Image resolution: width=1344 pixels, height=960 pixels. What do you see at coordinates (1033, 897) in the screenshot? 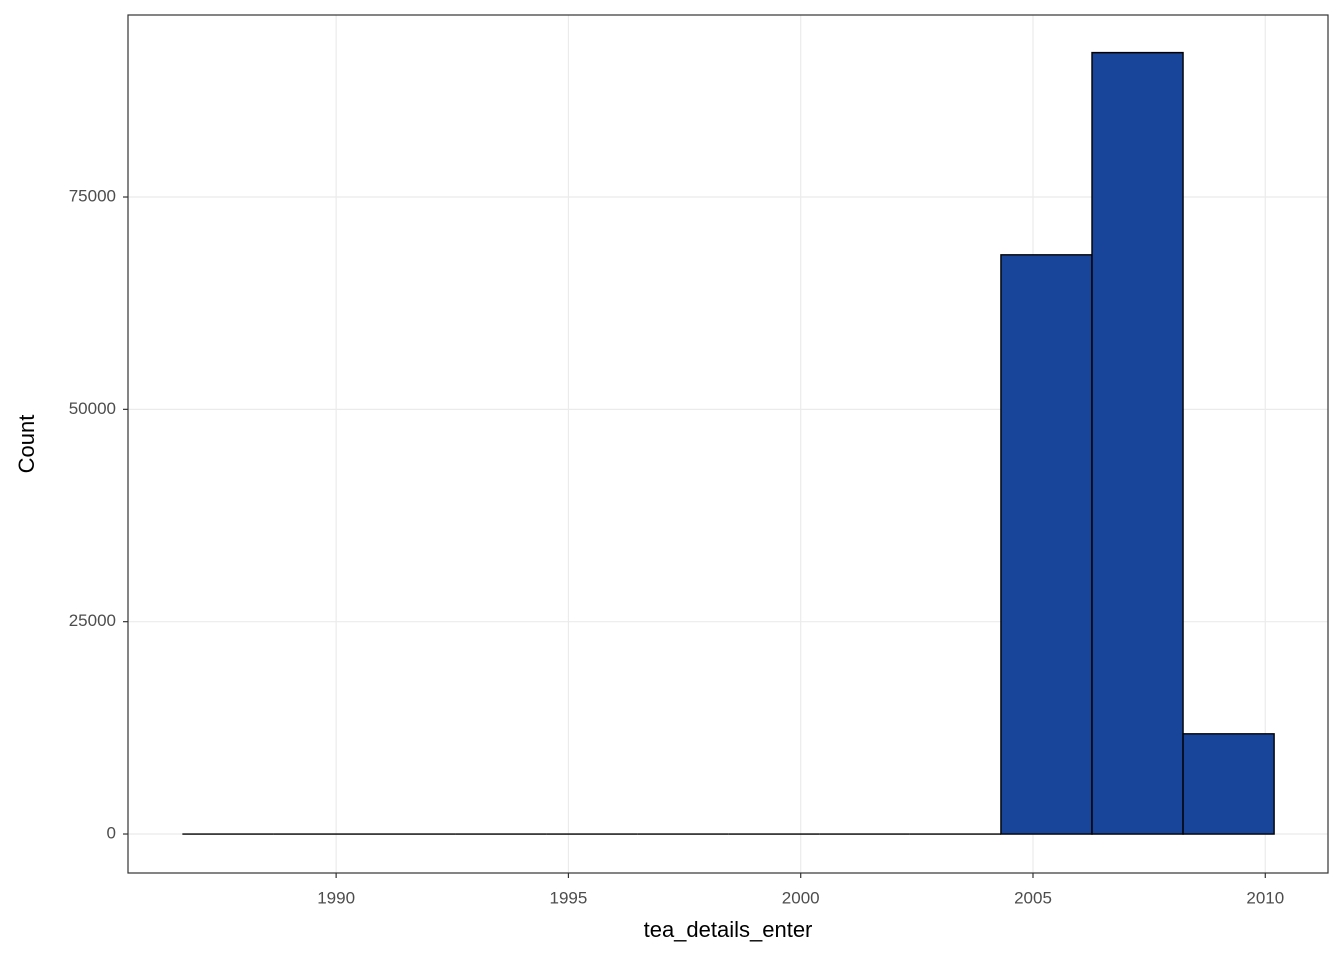
I see `x-tick-label: 2005` at bounding box center [1033, 897].